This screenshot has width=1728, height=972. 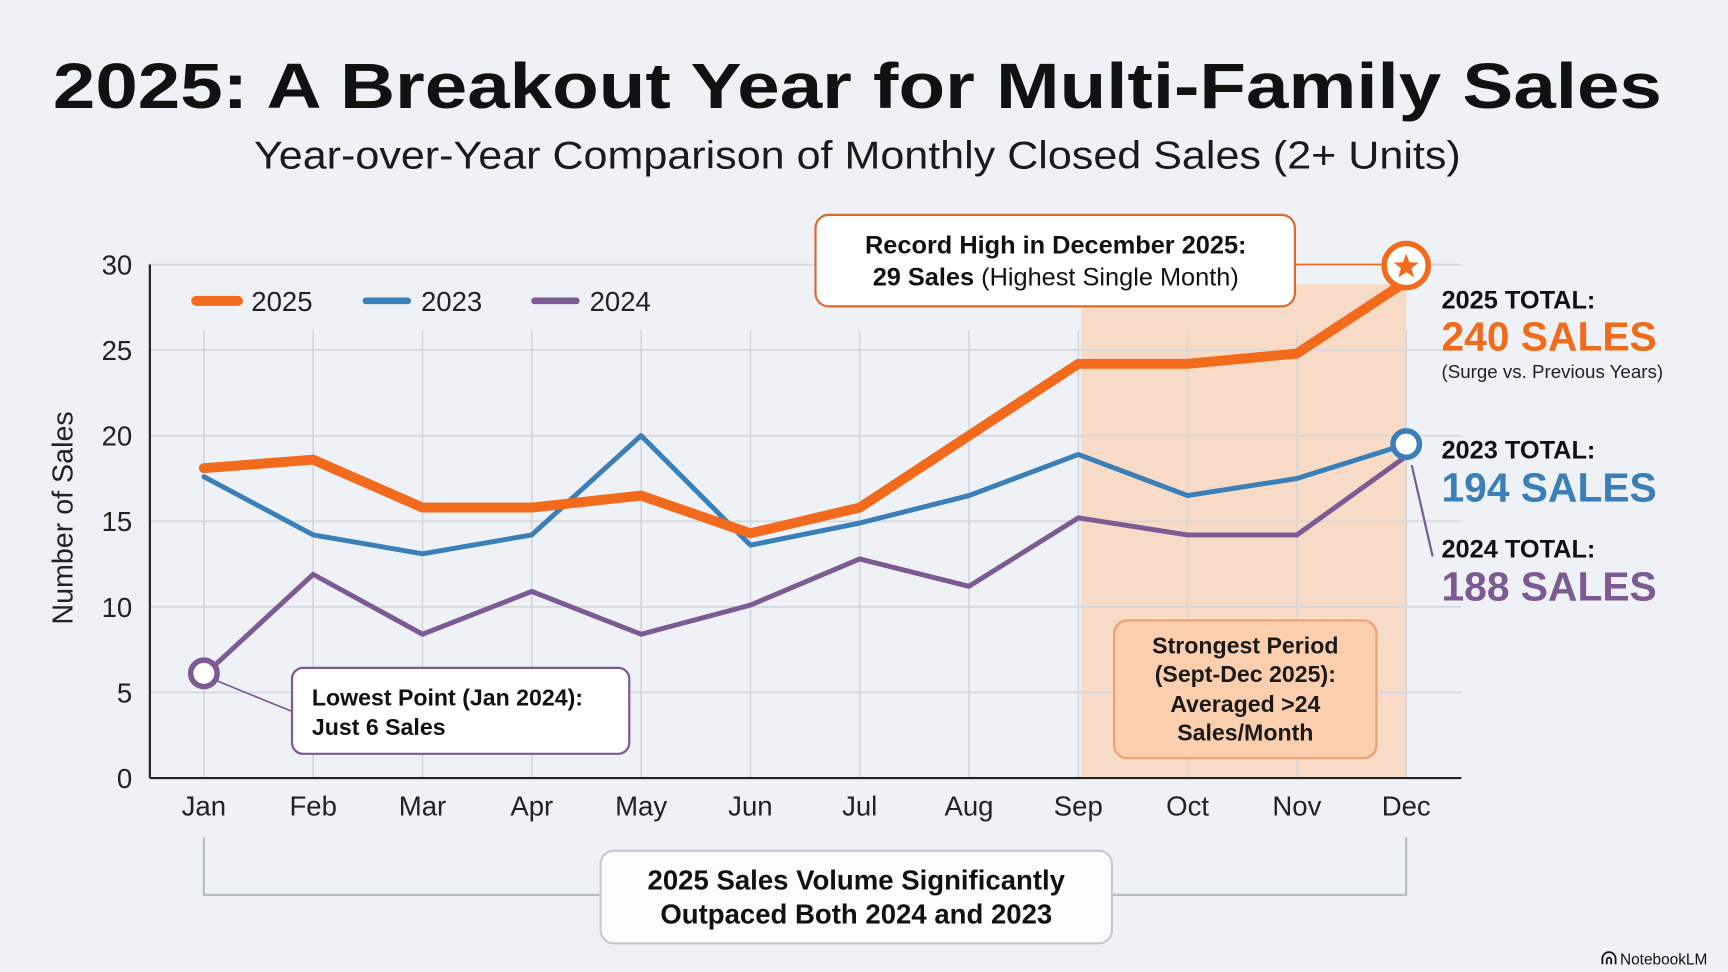 What do you see at coordinates (64, 517) in the screenshot?
I see `y-axis-label: Number of Sales` at bounding box center [64, 517].